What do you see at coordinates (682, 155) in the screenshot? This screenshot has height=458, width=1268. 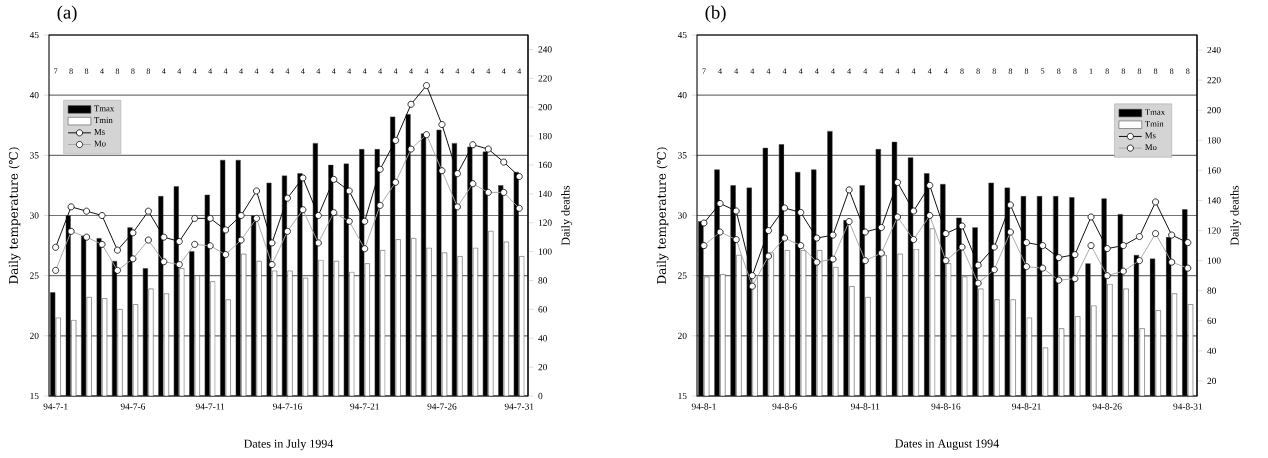 I see `y-tick-label: 35` at bounding box center [682, 155].